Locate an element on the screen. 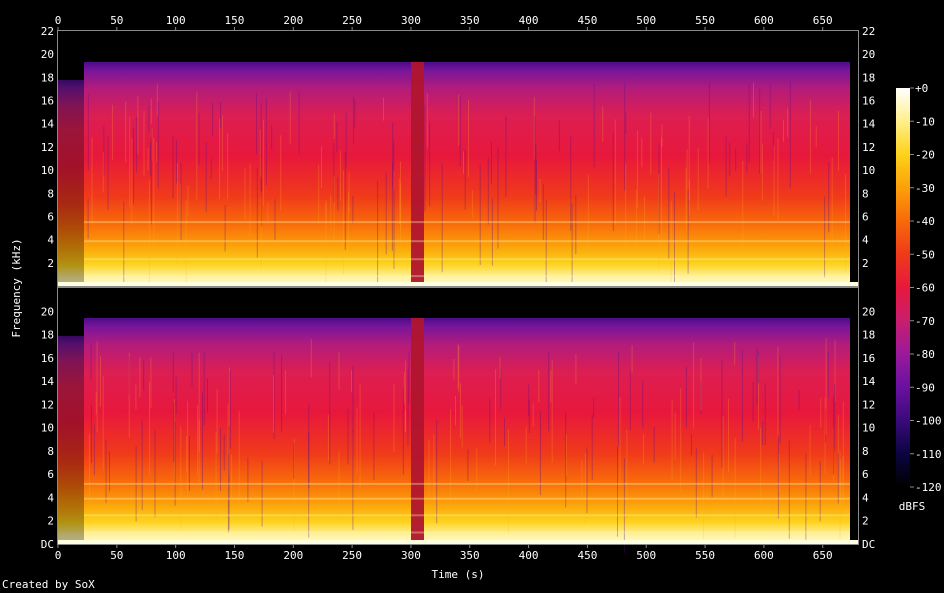 The image size is (944, 593). x-axis-top: 0 50 100 150 200 250 300 350 400 450 500 550 600 650 is located at coordinates (444, 22).